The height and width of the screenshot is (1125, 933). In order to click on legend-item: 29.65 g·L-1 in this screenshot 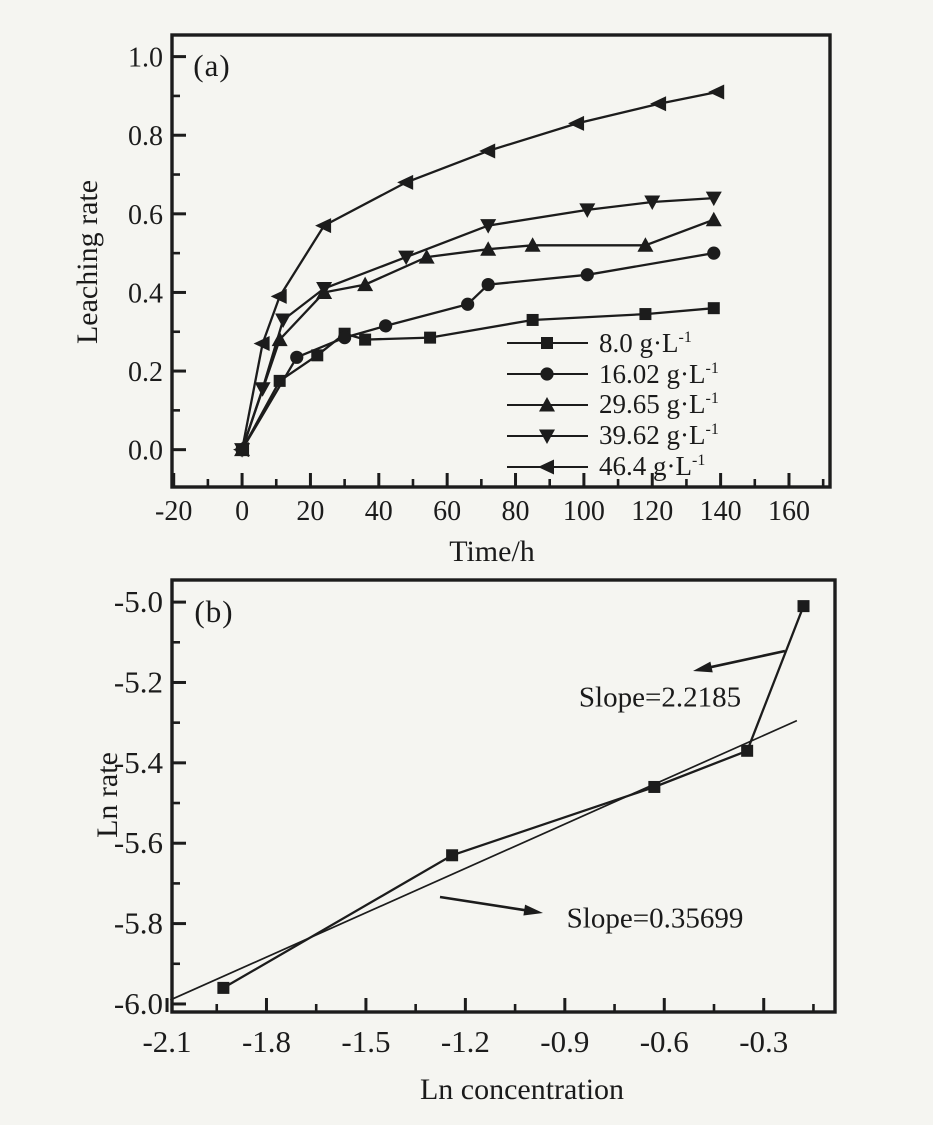, I will do `click(612, 405)`.